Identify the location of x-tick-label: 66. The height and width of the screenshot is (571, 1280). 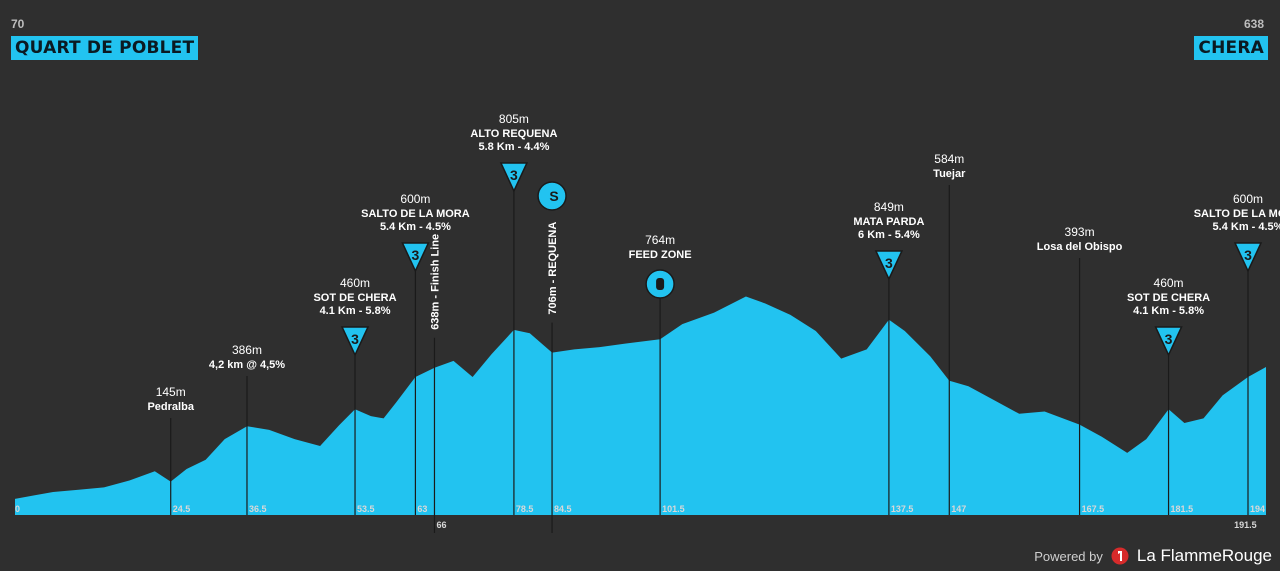
(441, 525).